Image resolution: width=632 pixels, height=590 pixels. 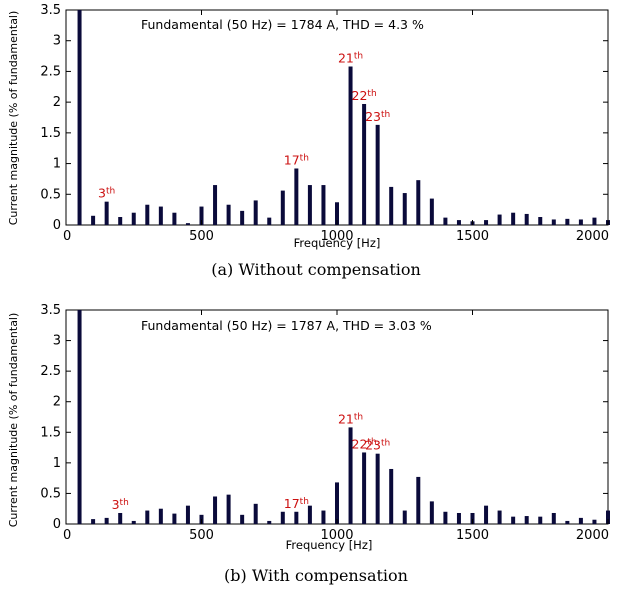 I want to click on bar-a-800hz, so click(x=282, y=207).